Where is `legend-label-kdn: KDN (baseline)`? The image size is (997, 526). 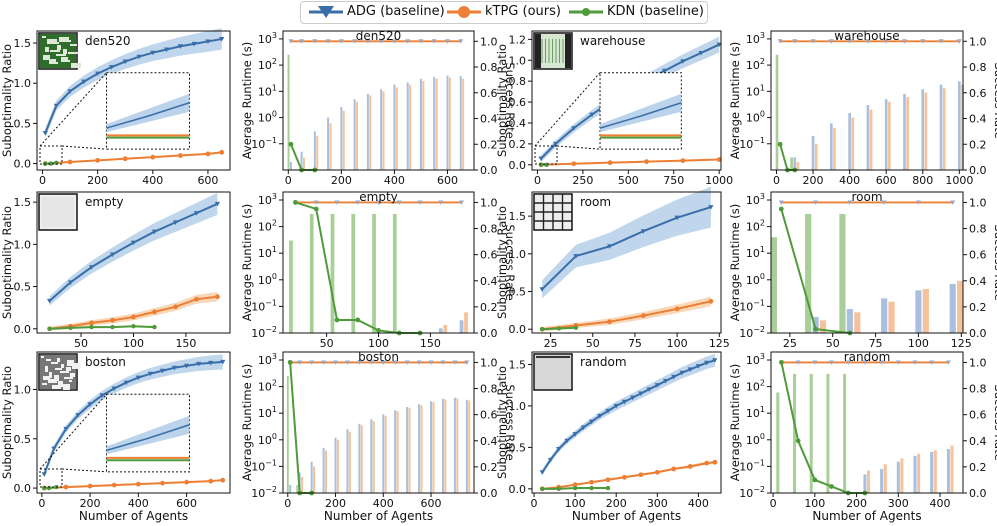 legend-label-kdn: KDN (baseline) is located at coordinates (655, 11).